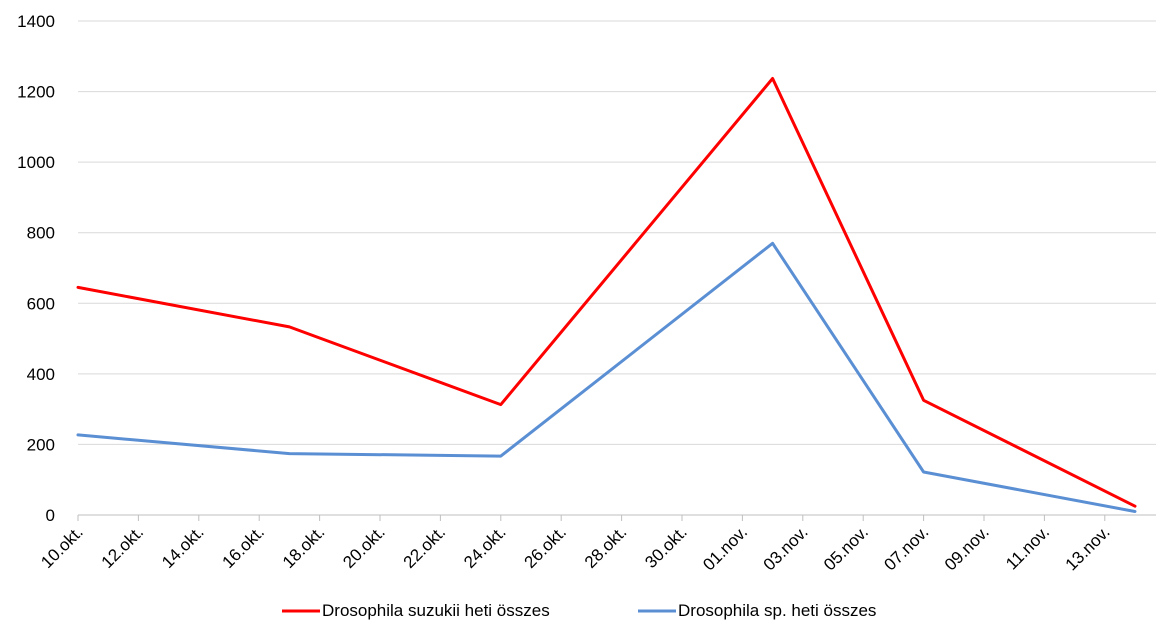 The height and width of the screenshot is (630, 1166). I want to click on legend-entry: Drosophila sp. heti összes, so click(757, 610).